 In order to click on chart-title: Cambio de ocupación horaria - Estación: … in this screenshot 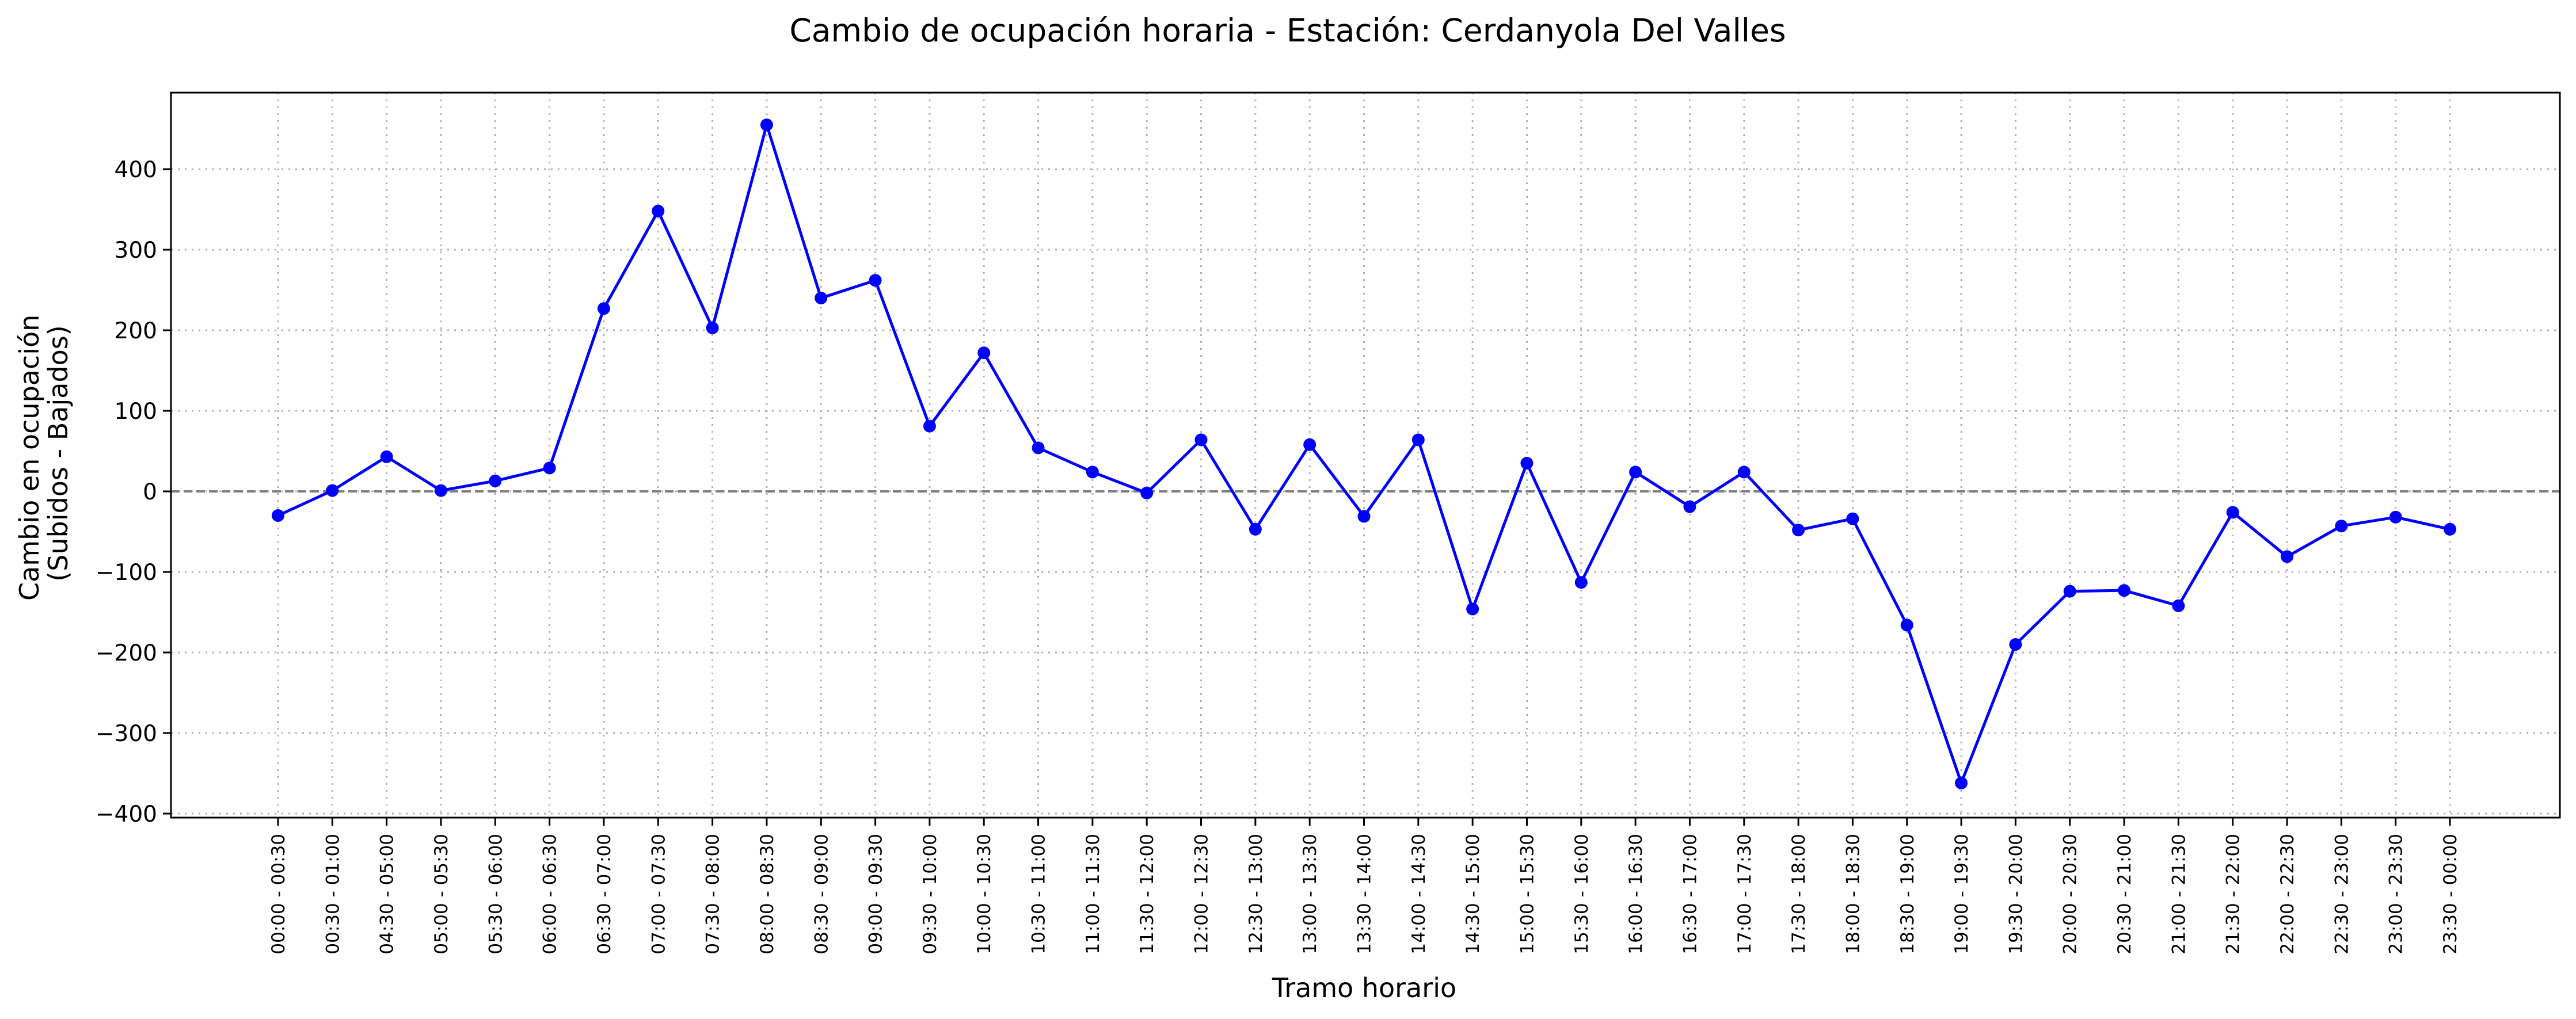, I will do `click(1288, 30)`.